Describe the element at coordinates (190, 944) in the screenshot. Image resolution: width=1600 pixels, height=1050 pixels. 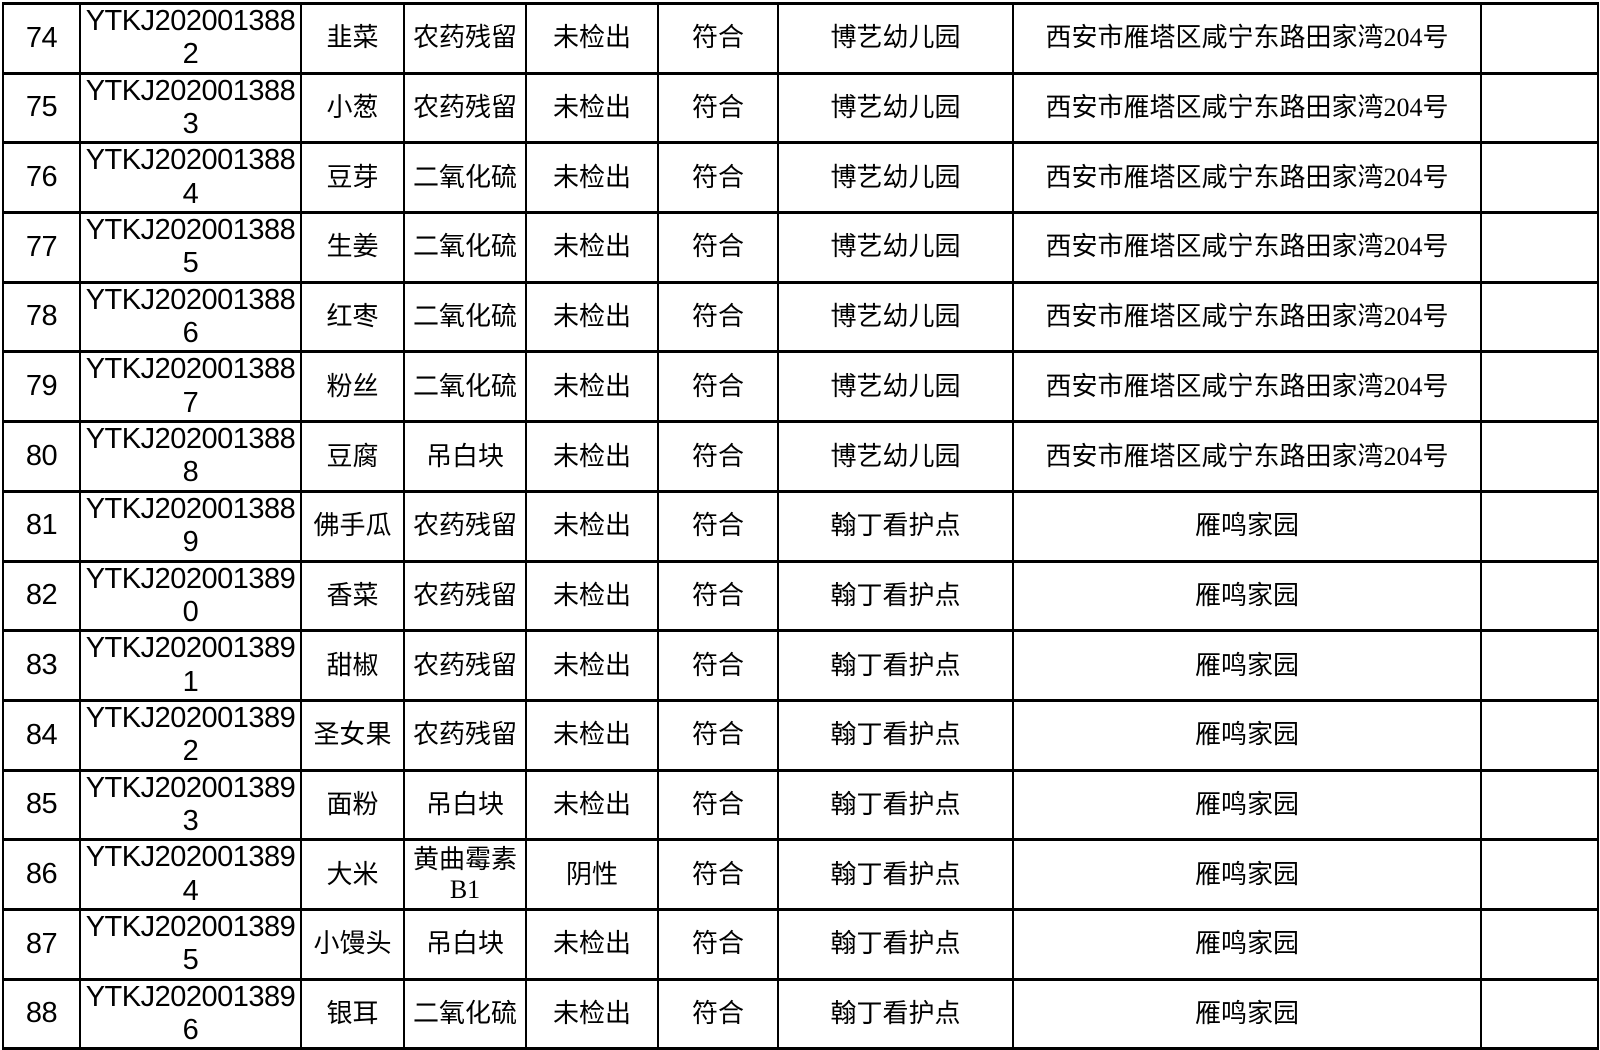
I see `cell-sample-id: YTKJ2020013895` at that location.